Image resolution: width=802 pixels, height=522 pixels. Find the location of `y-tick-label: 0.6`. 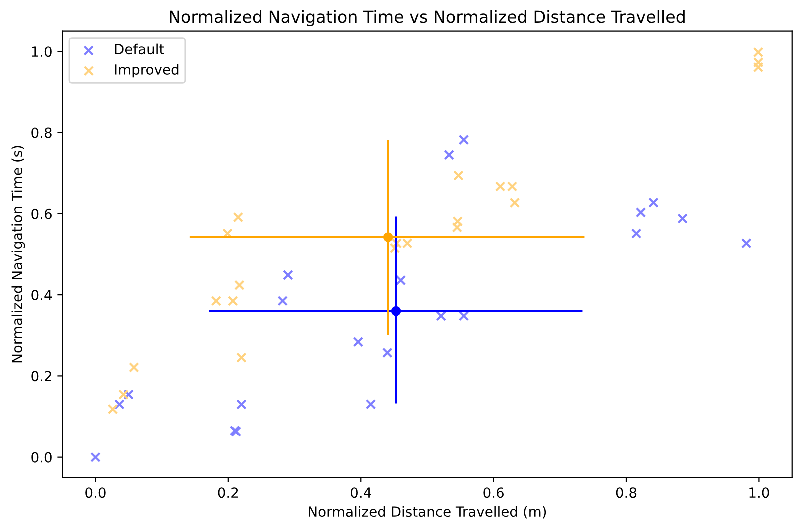

y-tick-label: 0.6 is located at coordinates (42, 214).